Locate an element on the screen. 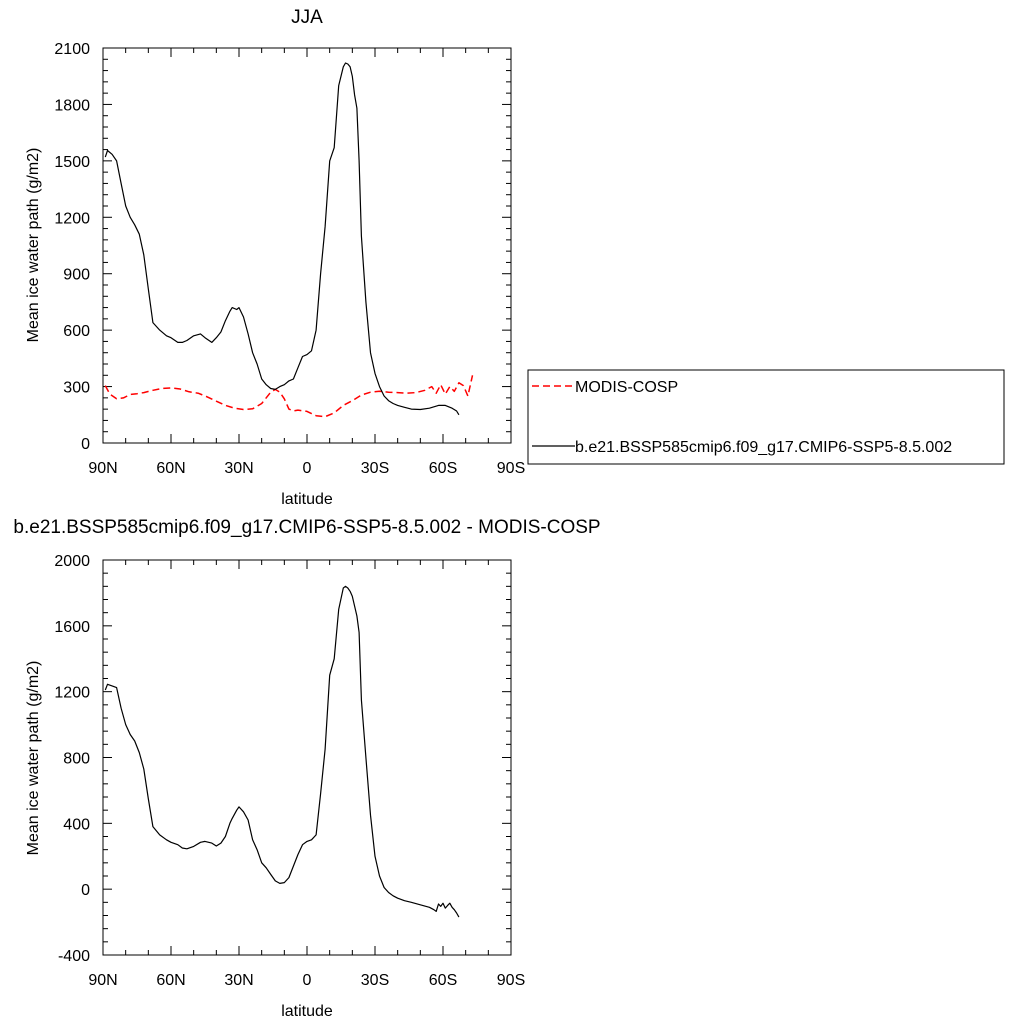  y-tick-label: 1800 is located at coordinates (72, 105).